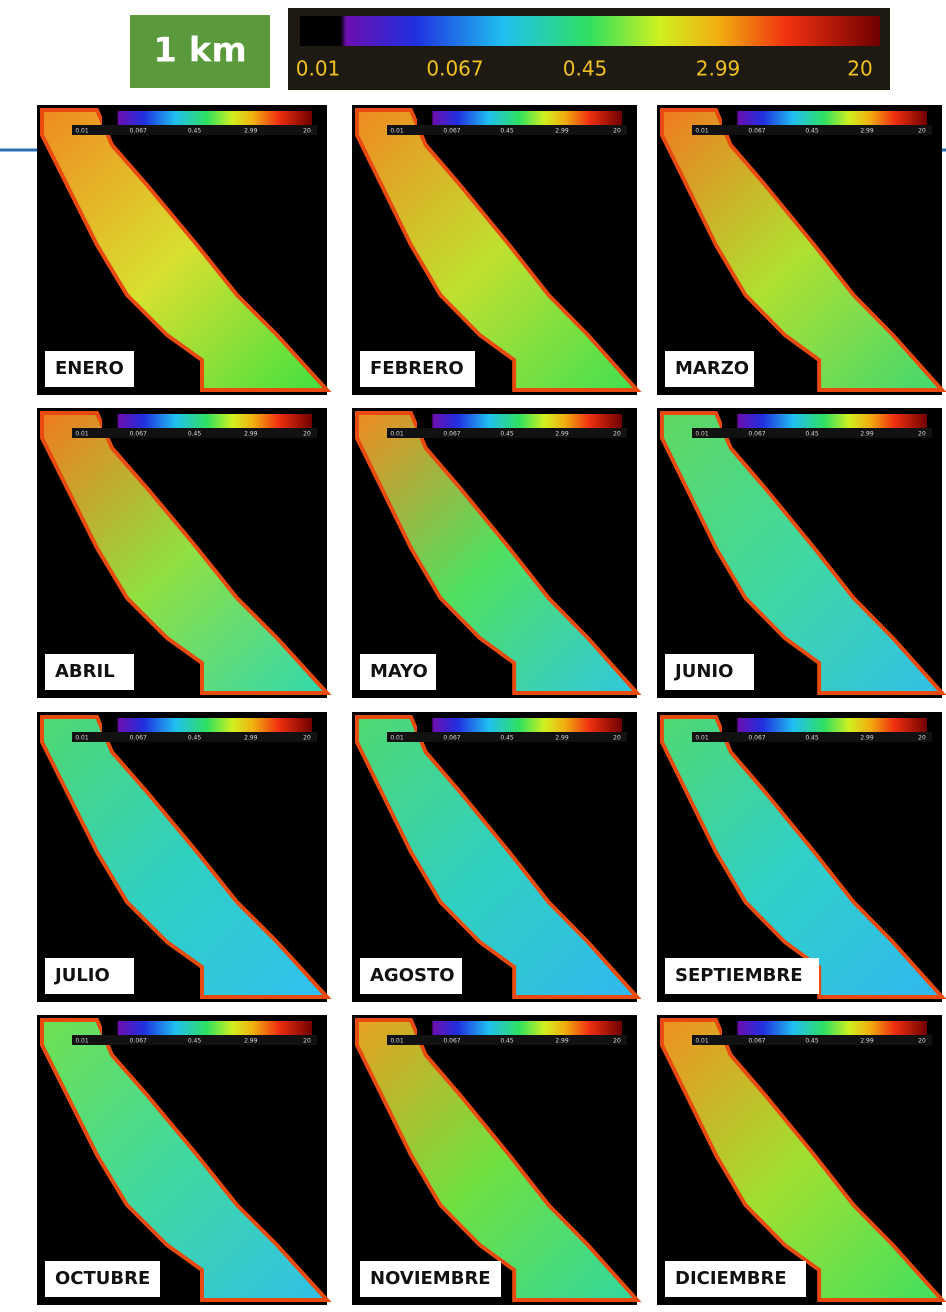 The width and height of the screenshot is (946, 1312). What do you see at coordinates (718, 69) in the screenshot?
I see `colorbar-label: 2.99` at bounding box center [718, 69].